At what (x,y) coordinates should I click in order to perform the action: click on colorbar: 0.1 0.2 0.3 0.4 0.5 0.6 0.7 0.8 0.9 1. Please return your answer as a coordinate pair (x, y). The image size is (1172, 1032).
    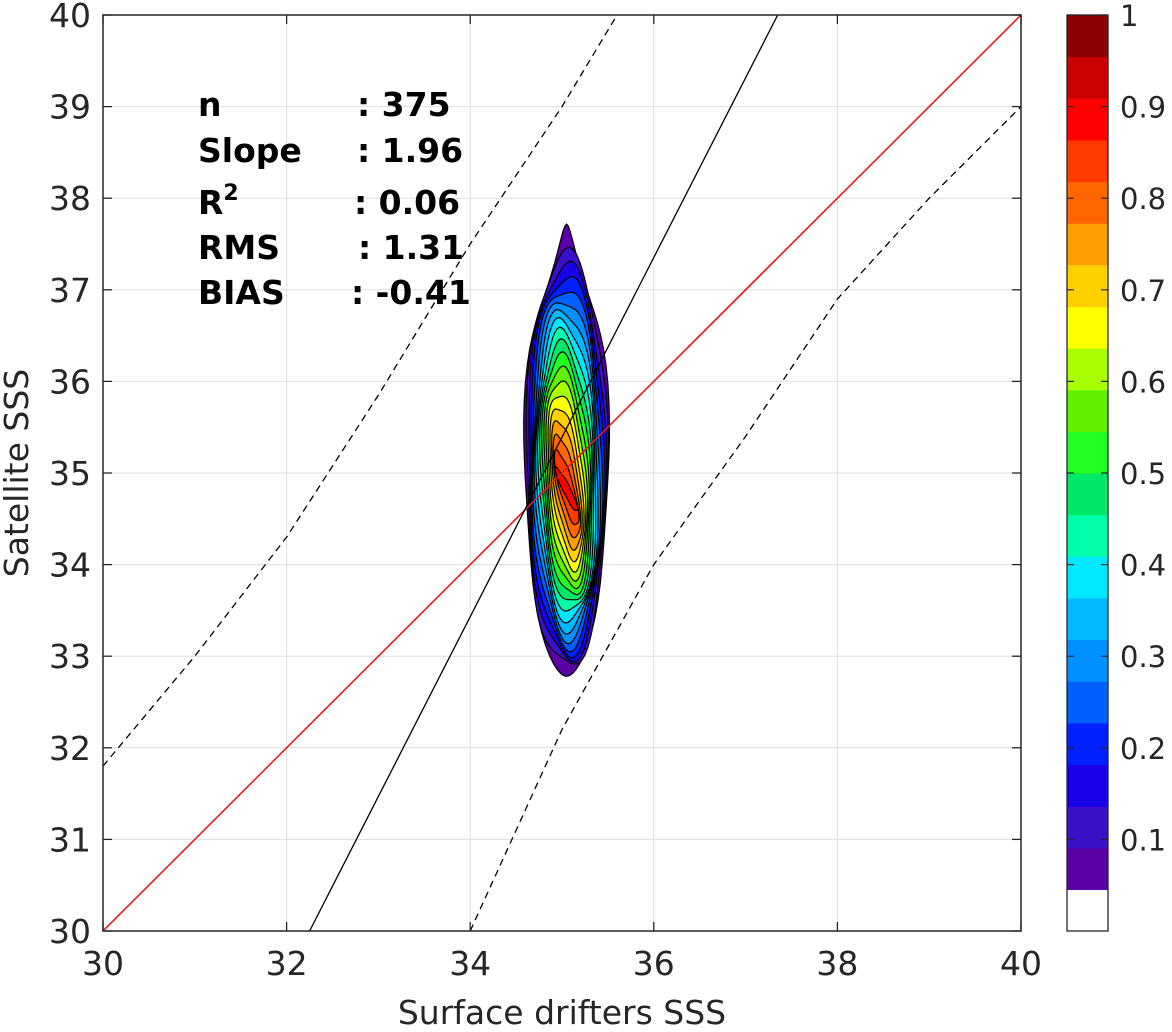
    Looking at the image, I should click on (1116, 466).